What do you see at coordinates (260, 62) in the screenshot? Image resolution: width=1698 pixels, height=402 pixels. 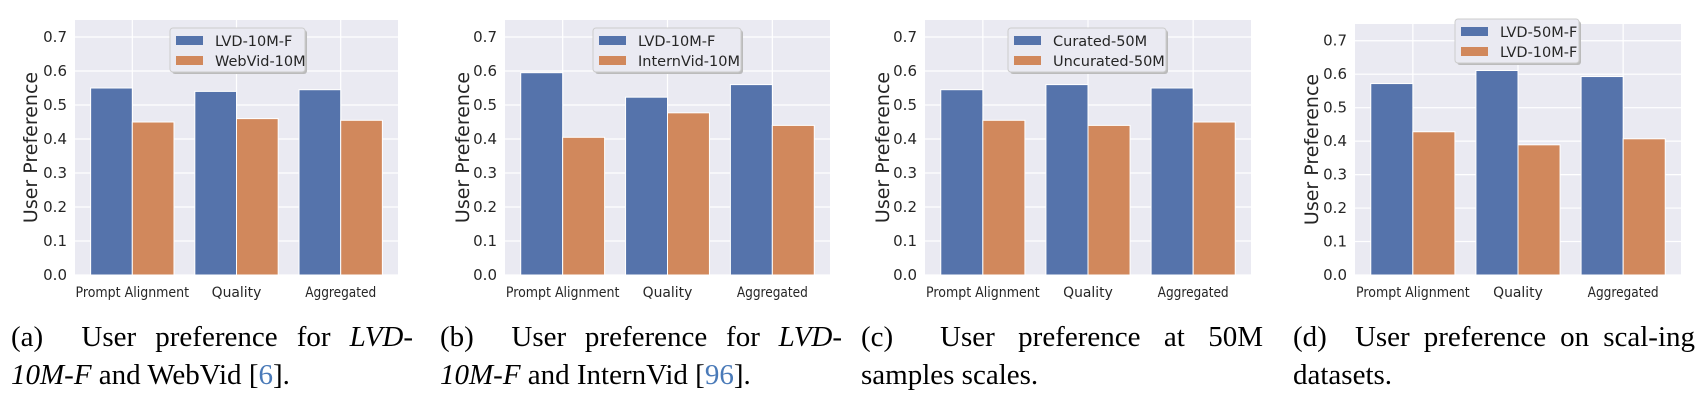 I see `legend-label: WebVid-10M` at bounding box center [260, 62].